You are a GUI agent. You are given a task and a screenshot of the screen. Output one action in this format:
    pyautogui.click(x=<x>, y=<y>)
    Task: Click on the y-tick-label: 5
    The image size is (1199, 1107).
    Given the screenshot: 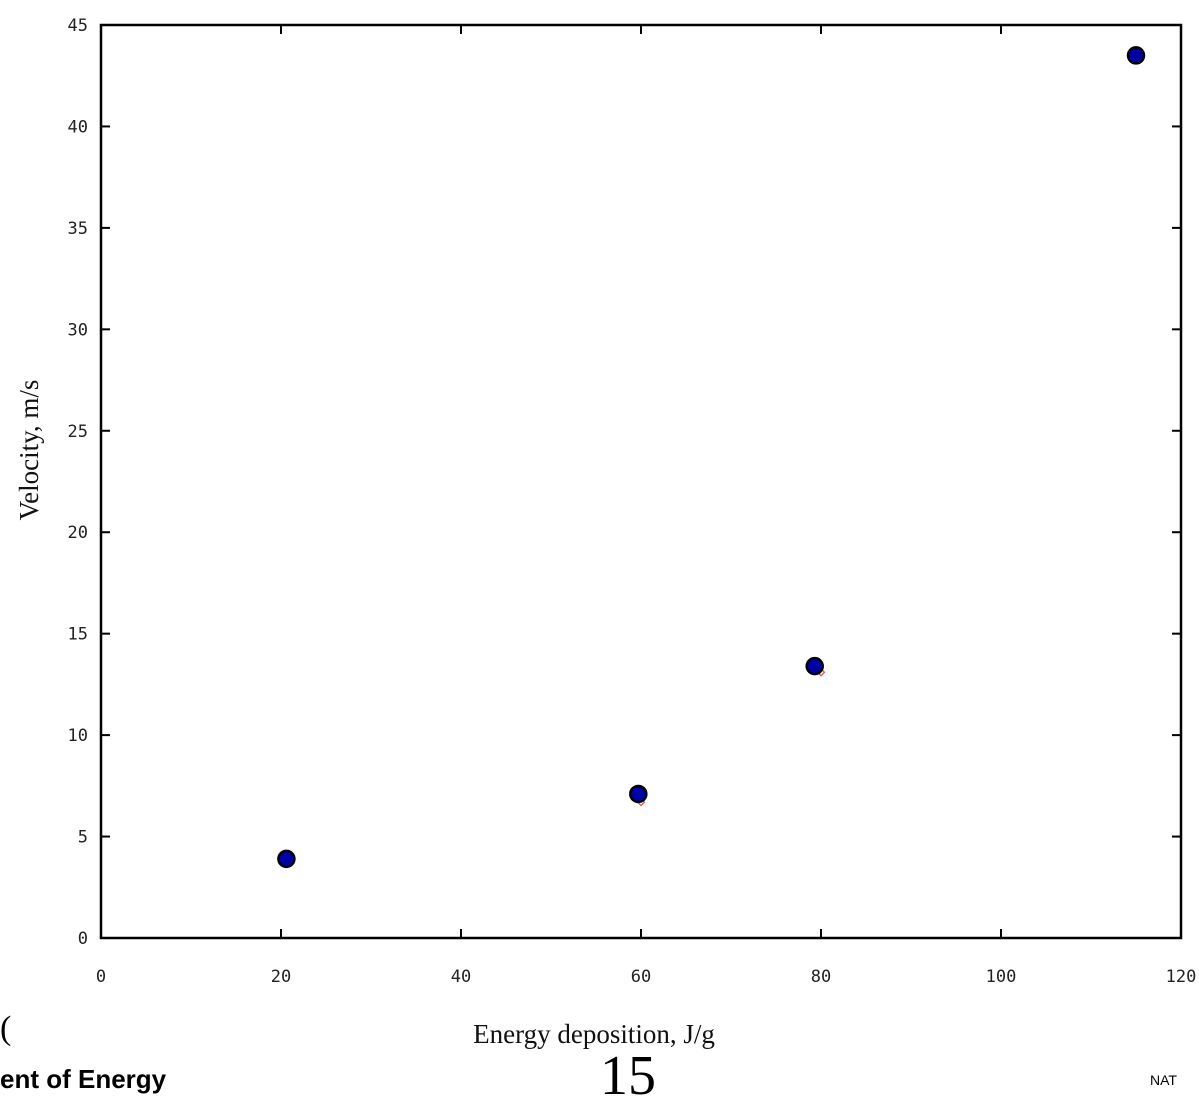 What is the action you would take?
    pyautogui.click(x=83, y=838)
    